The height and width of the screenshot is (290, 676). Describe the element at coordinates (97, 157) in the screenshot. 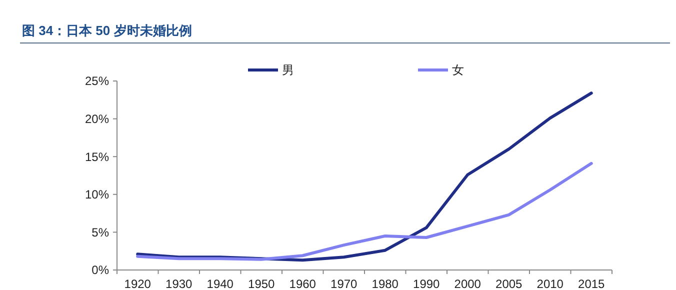

I see `y-tick-label: 15%` at that location.